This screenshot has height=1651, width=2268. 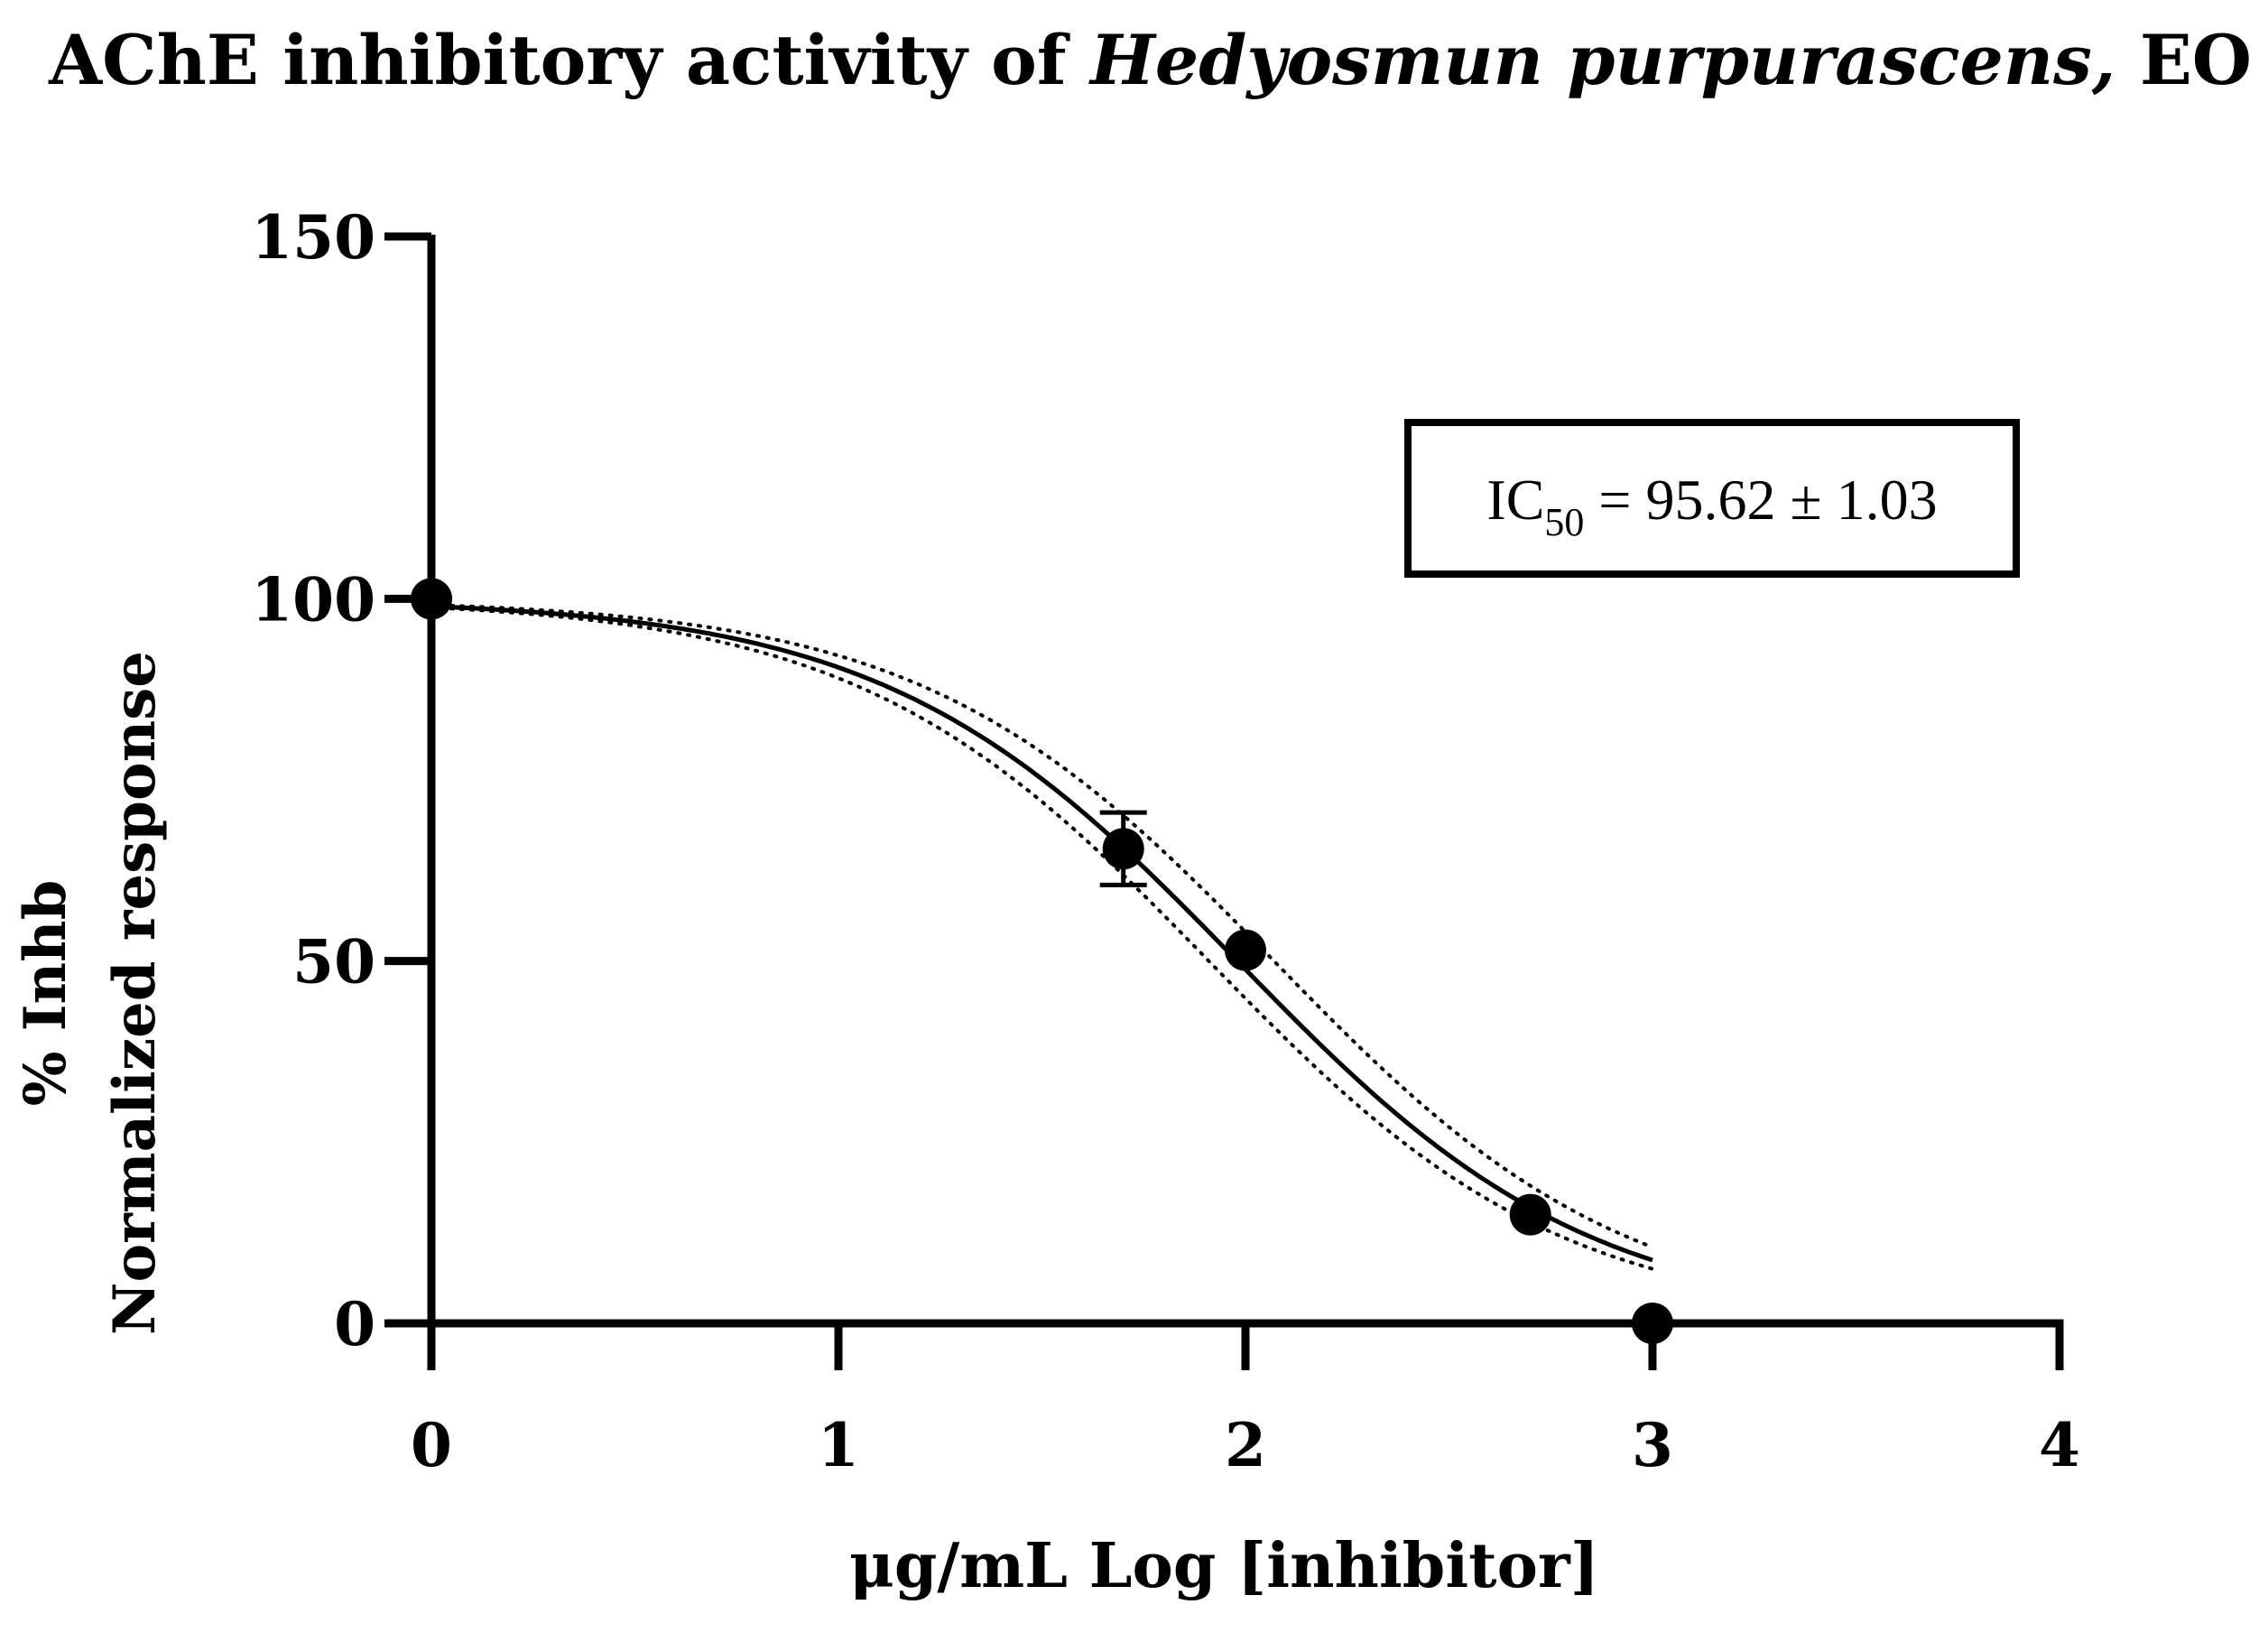 I want to click on x-tick-label-3: 3, so click(x=1652, y=1445).